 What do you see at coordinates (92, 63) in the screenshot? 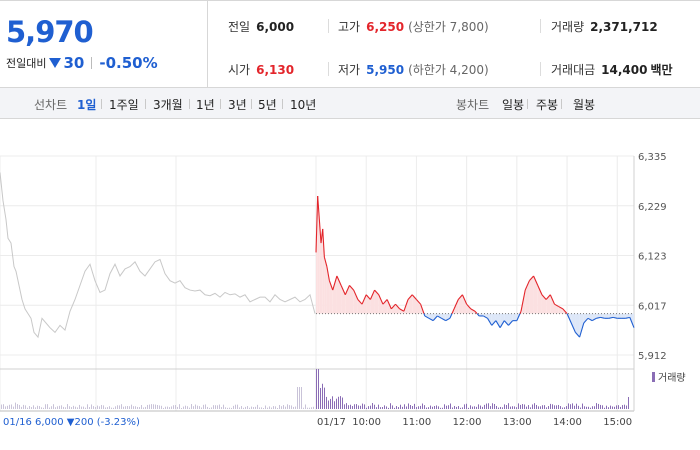
I see `change-divider` at bounding box center [92, 63].